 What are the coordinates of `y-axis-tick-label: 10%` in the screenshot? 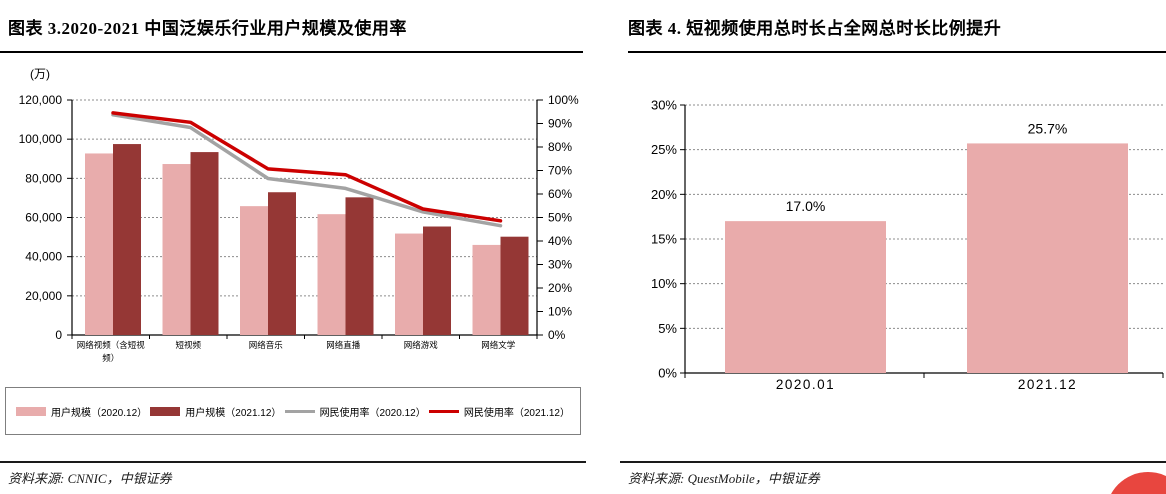 It's located at (664, 283).